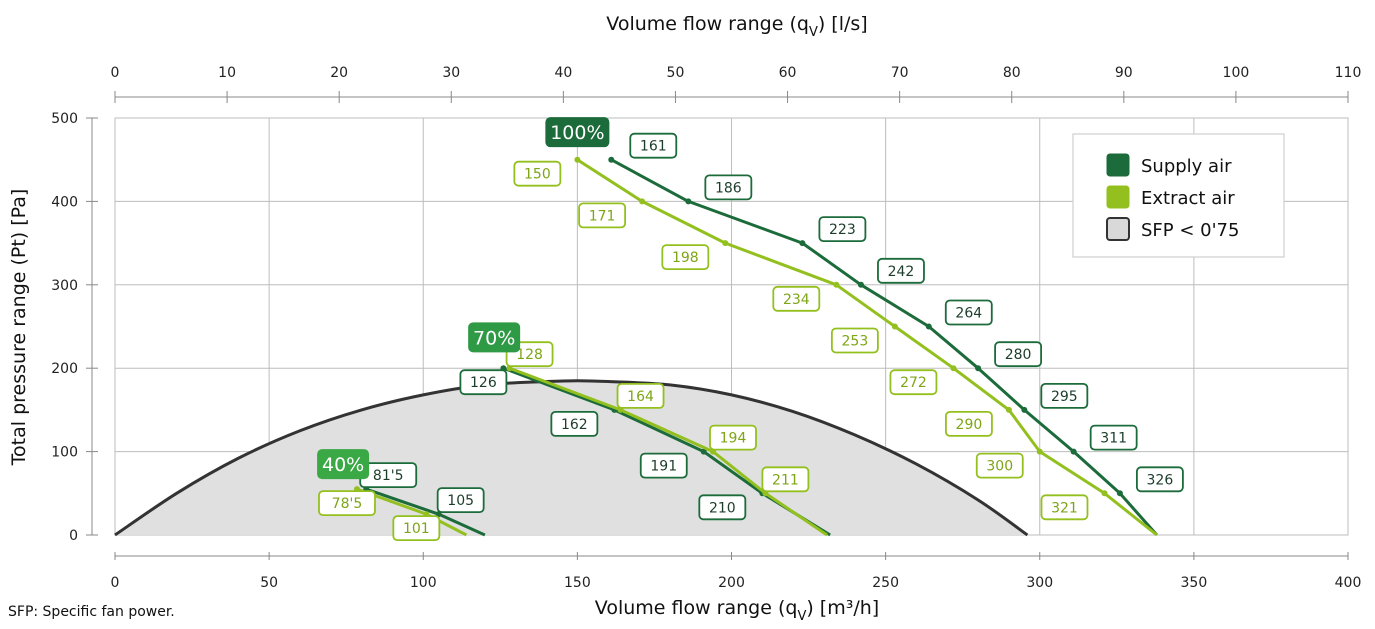 The height and width of the screenshot is (629, 1375). I want to click on data-label: 171, so click(602, 216).